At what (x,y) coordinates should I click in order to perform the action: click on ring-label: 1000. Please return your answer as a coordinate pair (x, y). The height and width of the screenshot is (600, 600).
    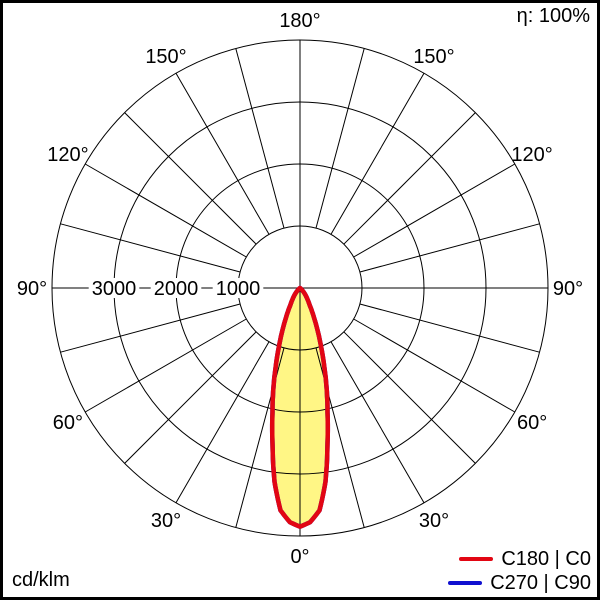
    Looking at the image, I should click on (238, 289).